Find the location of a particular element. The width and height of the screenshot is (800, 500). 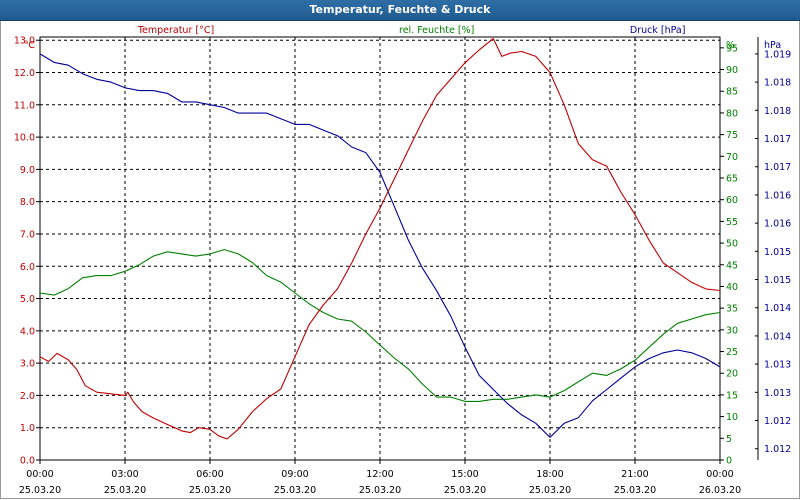

hum-tick-label: 20 is located at coordinates (732, 374).